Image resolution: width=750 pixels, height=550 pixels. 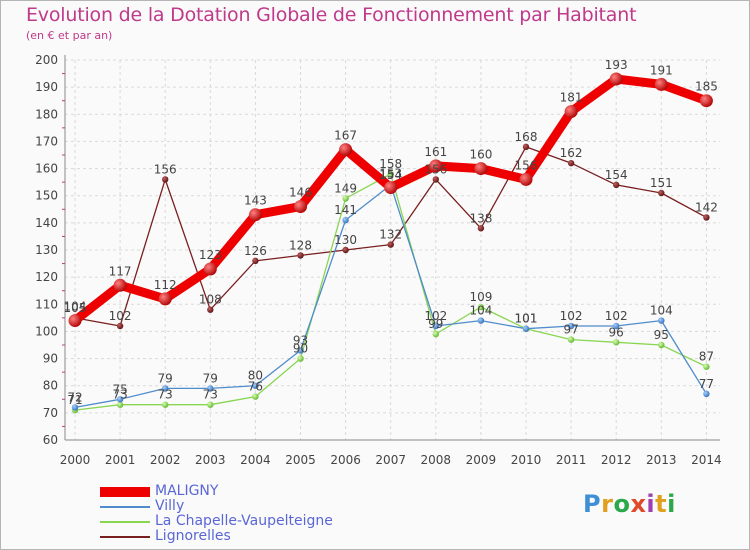 What do you see at coordinates (345, 136) in the screenshot?
I see `data-label-maligny: 167` at bounding box center [345, 136].